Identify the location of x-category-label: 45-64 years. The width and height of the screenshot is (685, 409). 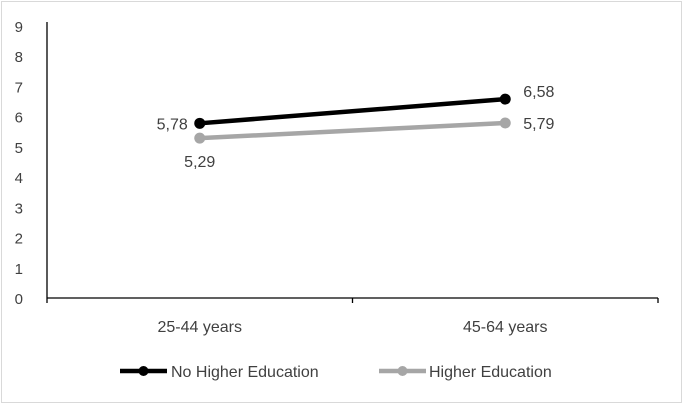
(505, 327).